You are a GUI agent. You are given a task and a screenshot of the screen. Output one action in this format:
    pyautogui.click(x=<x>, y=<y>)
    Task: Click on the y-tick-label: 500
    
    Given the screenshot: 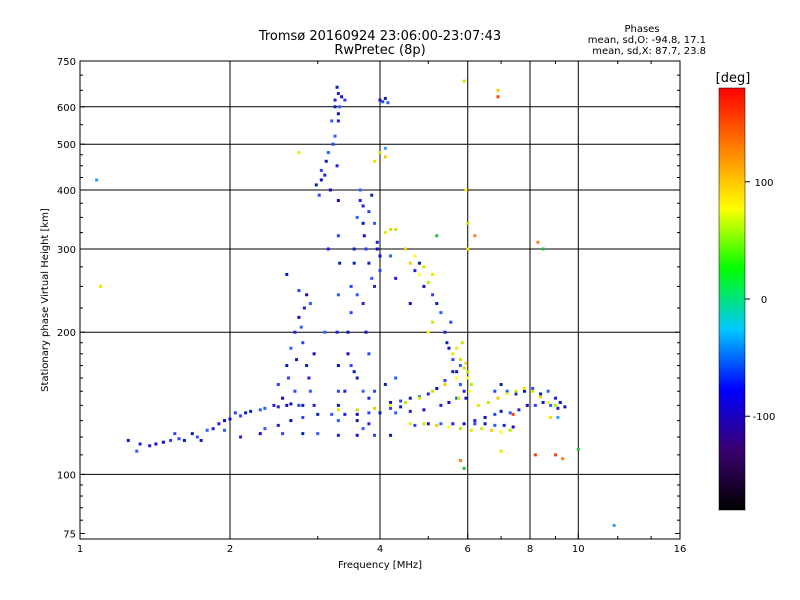 What is the action you would take?
    pyautogui.click(x=66, y=145)
    